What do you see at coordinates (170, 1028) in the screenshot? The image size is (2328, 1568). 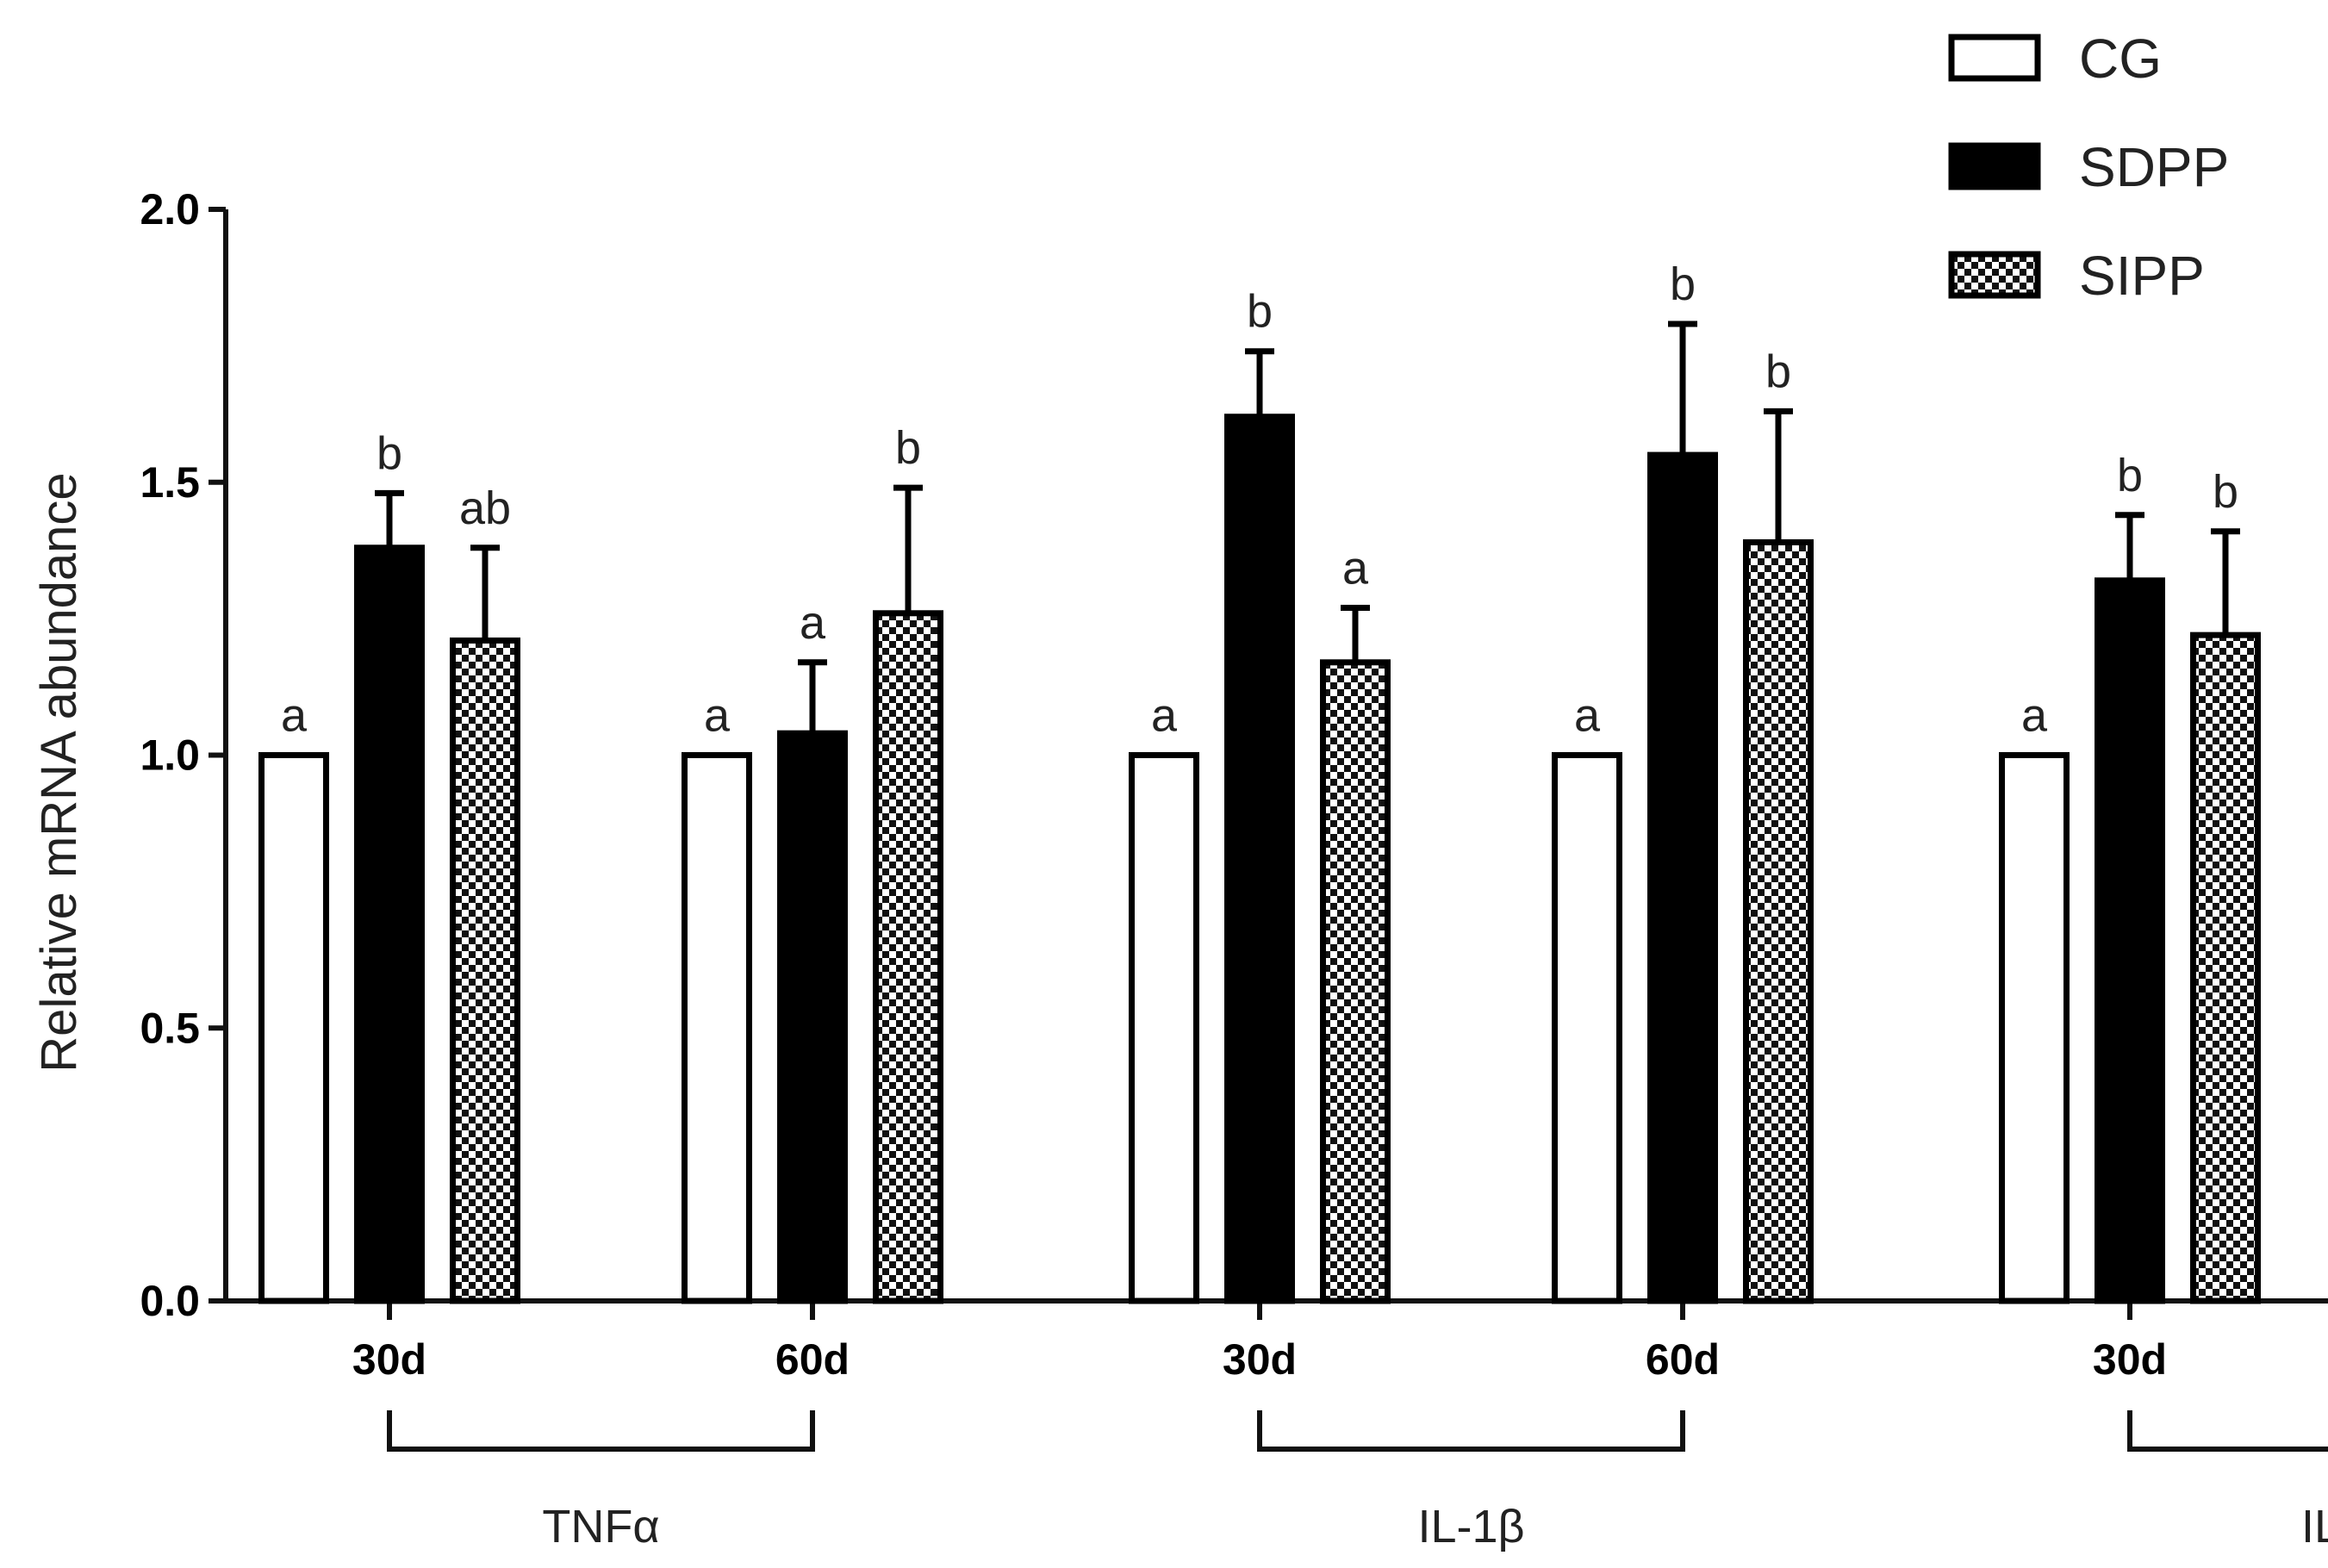 I see `y-tick-label: 0.5` at bounding box center [170, 1028].